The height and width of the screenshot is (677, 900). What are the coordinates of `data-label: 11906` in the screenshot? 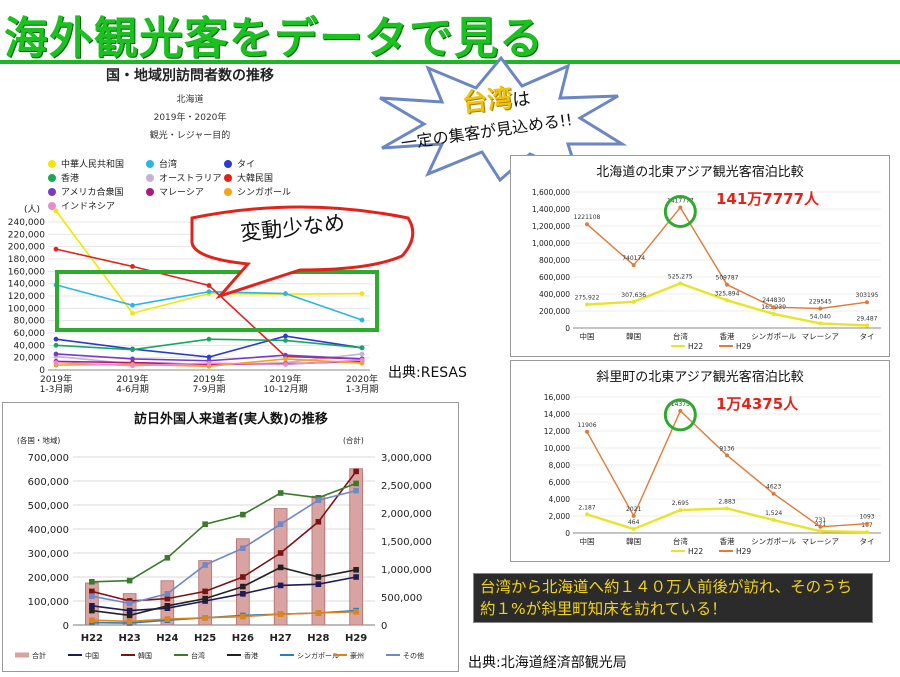 It's located at (586, 425).